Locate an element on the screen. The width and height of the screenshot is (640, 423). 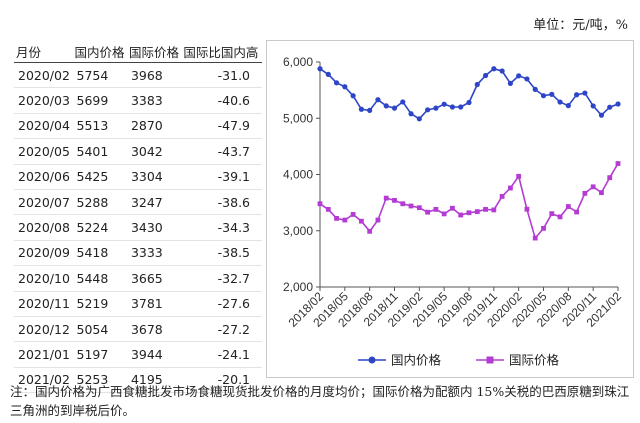
cell-domestic-price: 5224 is located at coordinates (99, 227).